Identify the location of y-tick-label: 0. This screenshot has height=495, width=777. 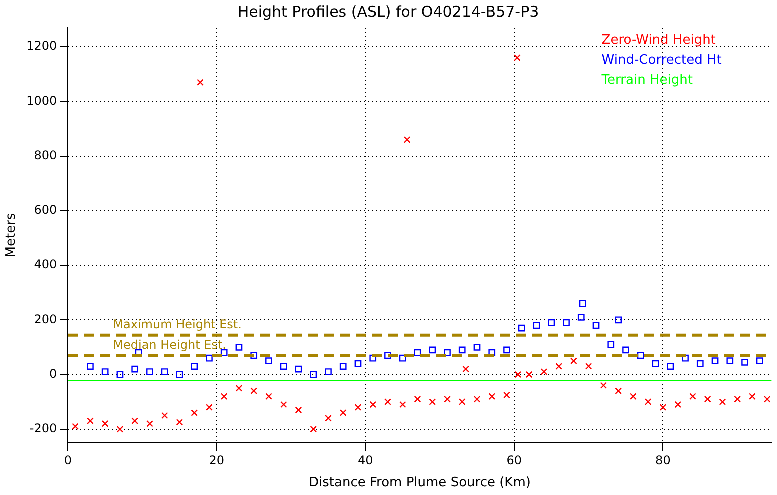
(54, 373).